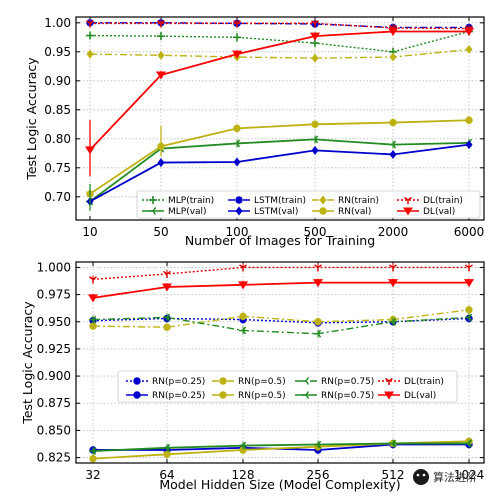  I want to click on series-rn-val-, so click(279, 157).